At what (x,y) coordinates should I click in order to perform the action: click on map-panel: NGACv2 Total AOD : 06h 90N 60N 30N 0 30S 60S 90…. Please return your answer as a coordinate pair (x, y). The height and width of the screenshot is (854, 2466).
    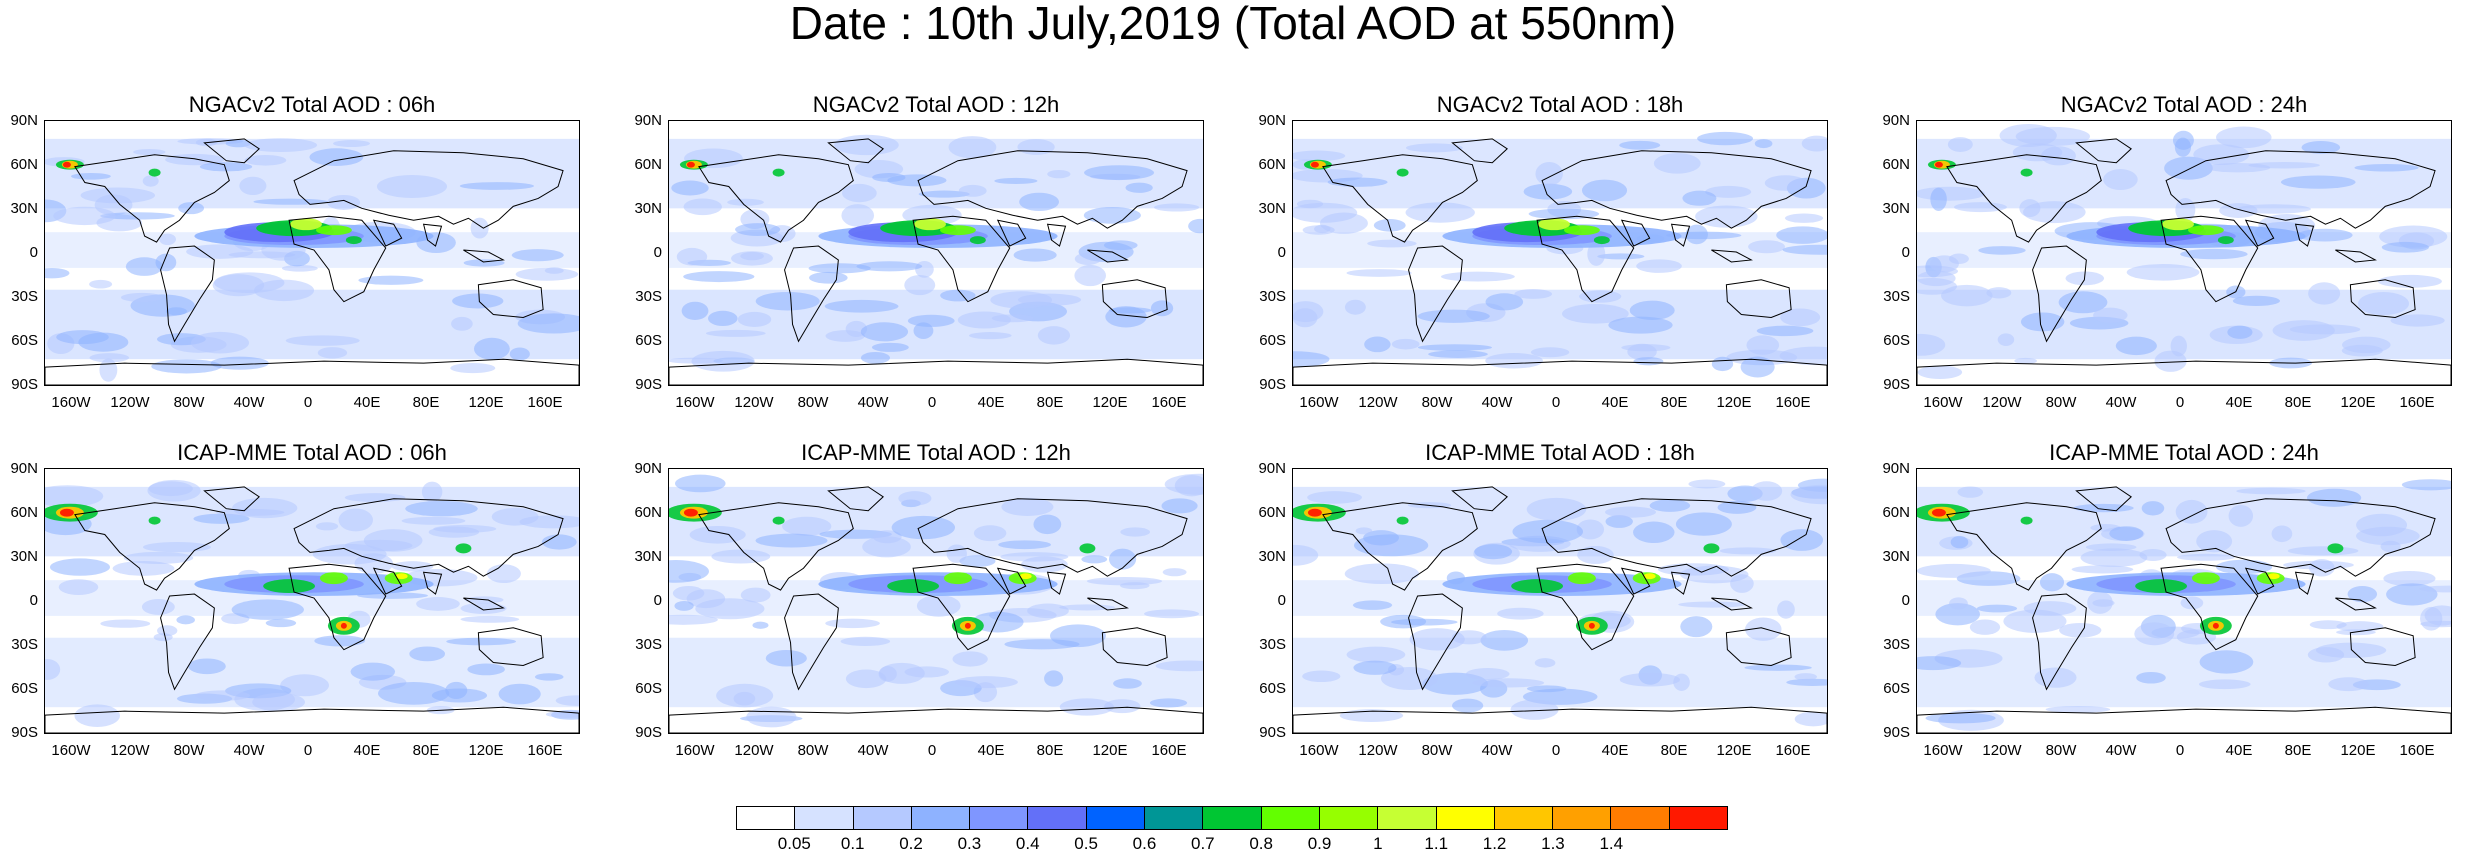
    Looking at the image, I should click on (310, 257).